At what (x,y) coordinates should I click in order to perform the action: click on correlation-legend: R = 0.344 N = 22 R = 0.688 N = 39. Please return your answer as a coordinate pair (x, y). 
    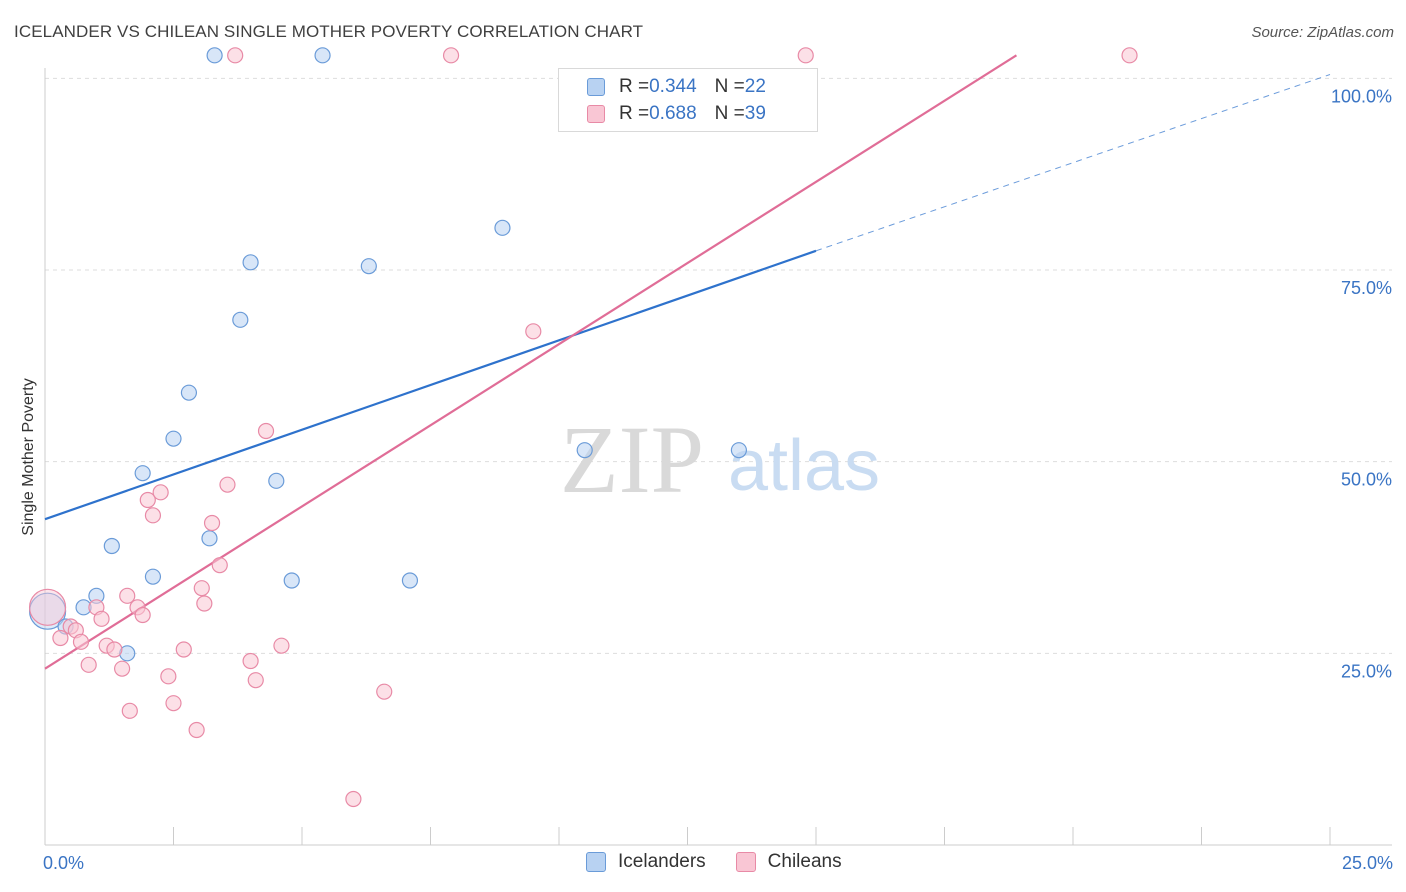
    Looking at the image, I should click on (688, 100).